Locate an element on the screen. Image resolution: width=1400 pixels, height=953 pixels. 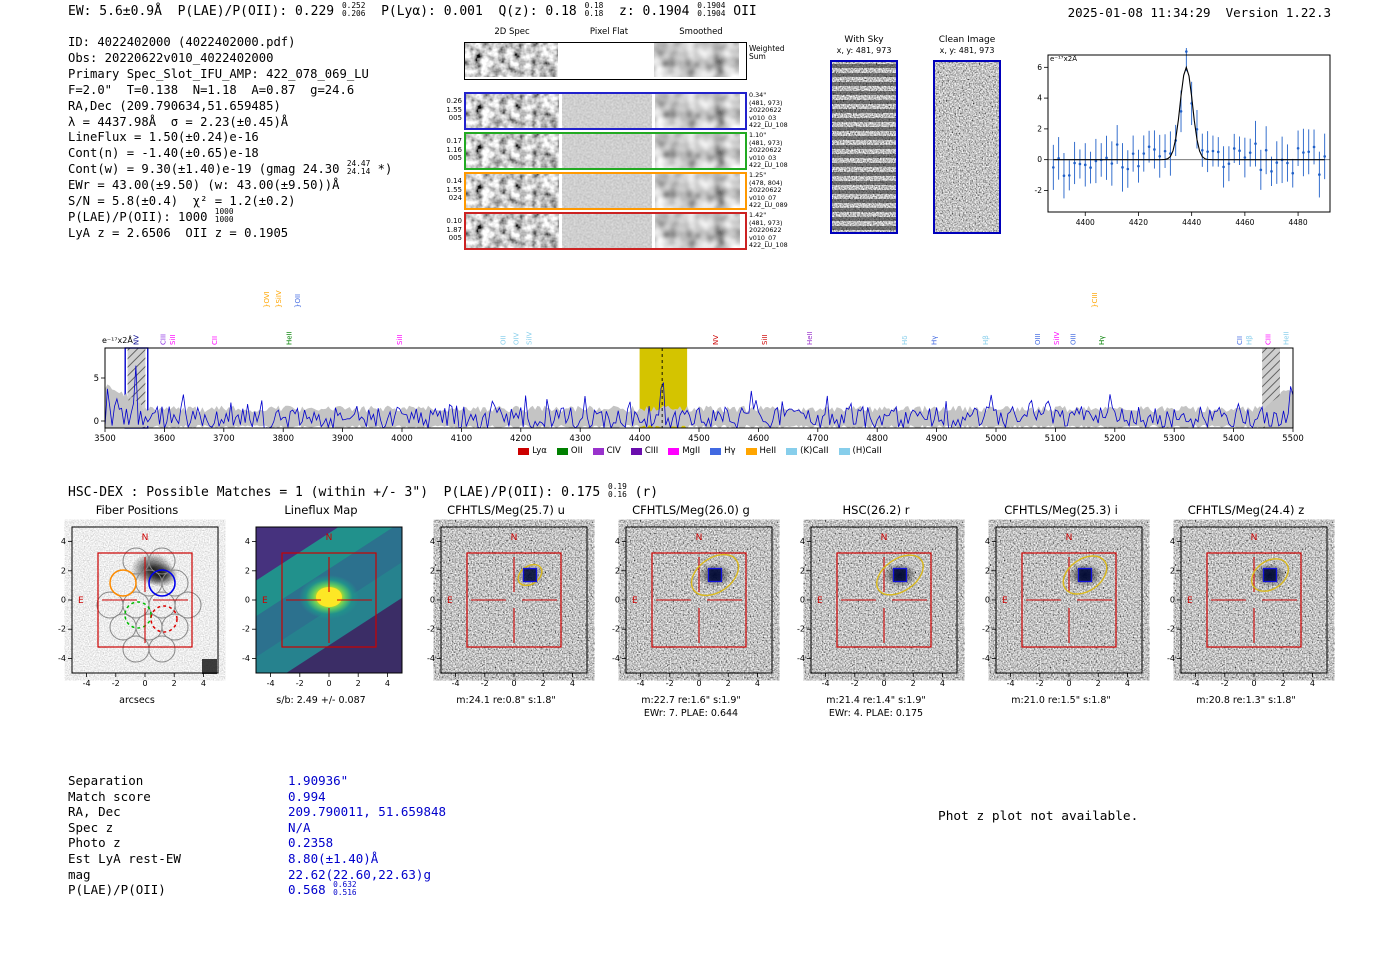
match-label: Est LyA rest-EW is located at coordinates (124, 858).